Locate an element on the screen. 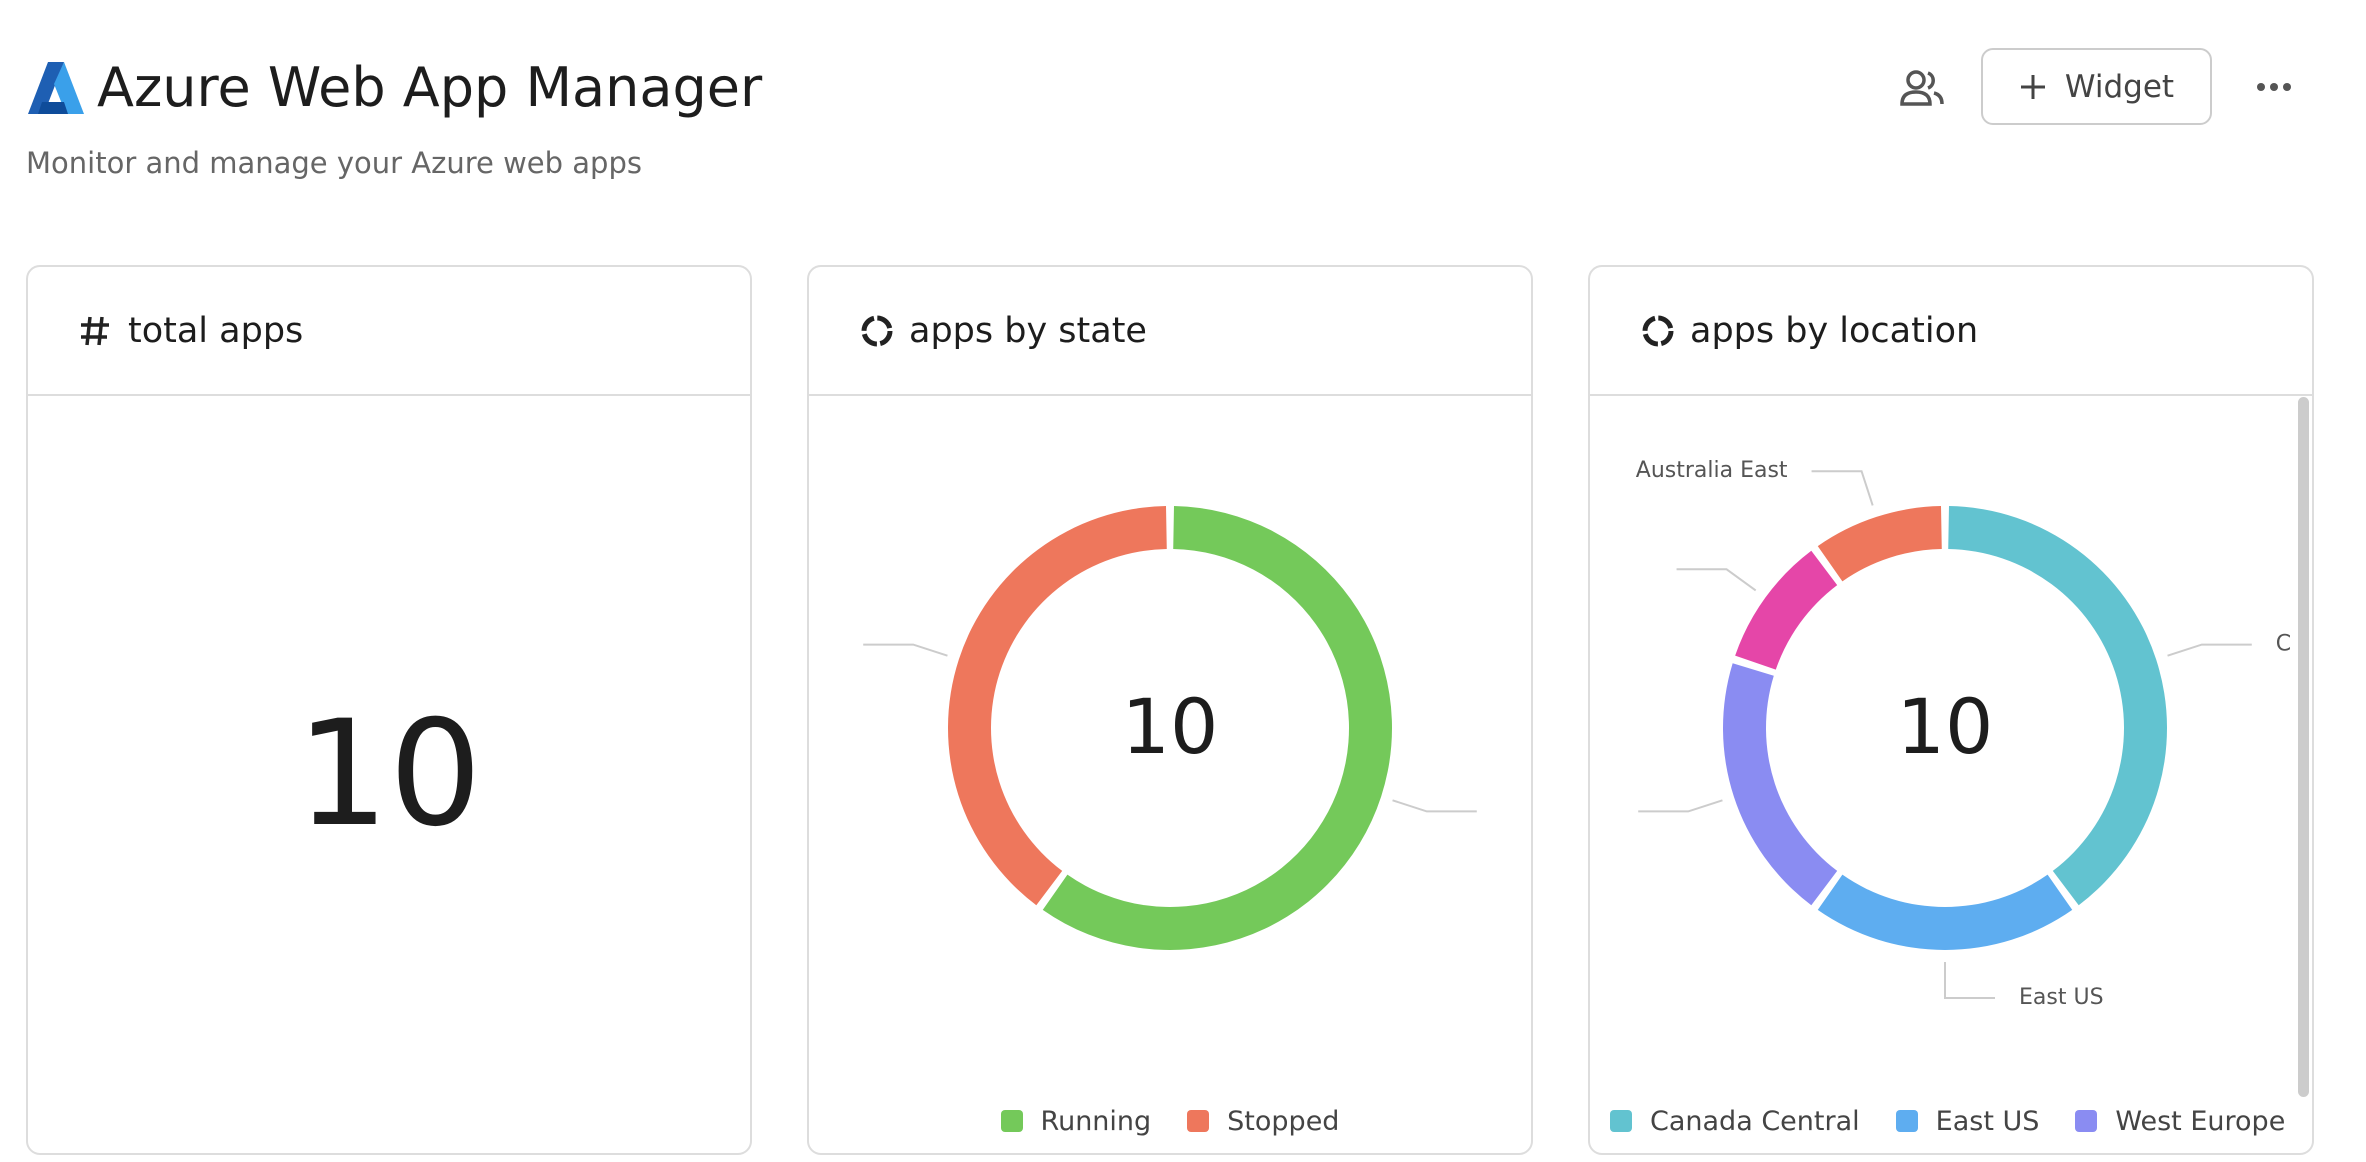 The image size is (2366, 1162). legend-label: Canada Central is located at coordinates (1755, 1121).